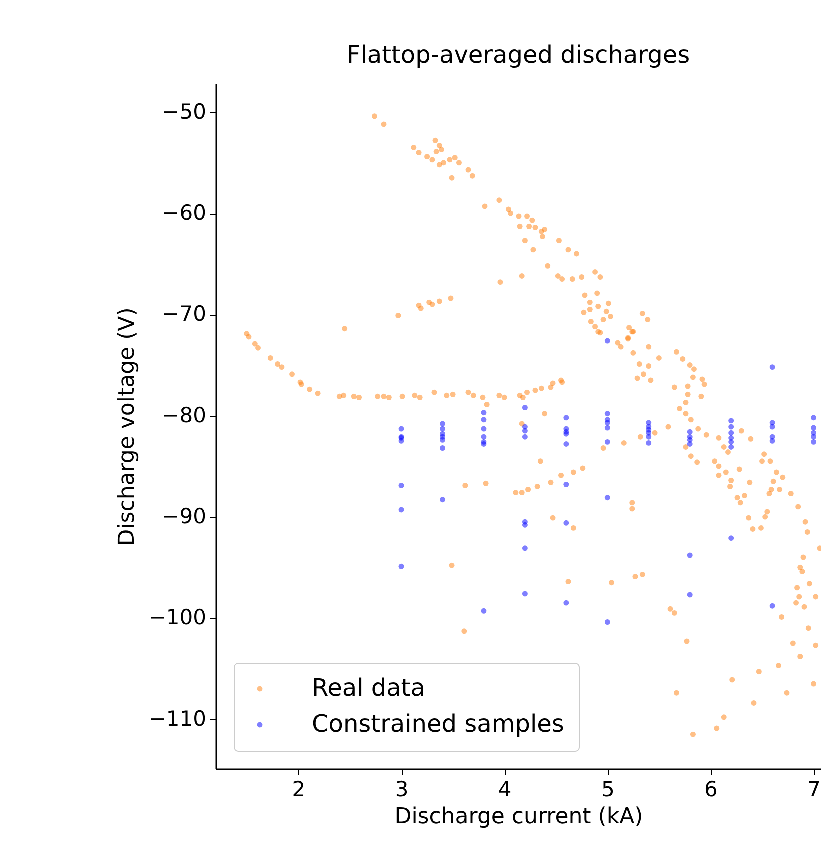 Image resolution: width=821 pixels, height=859 pixels. I want to click on y-tick-label: −100, so click(177, 618).